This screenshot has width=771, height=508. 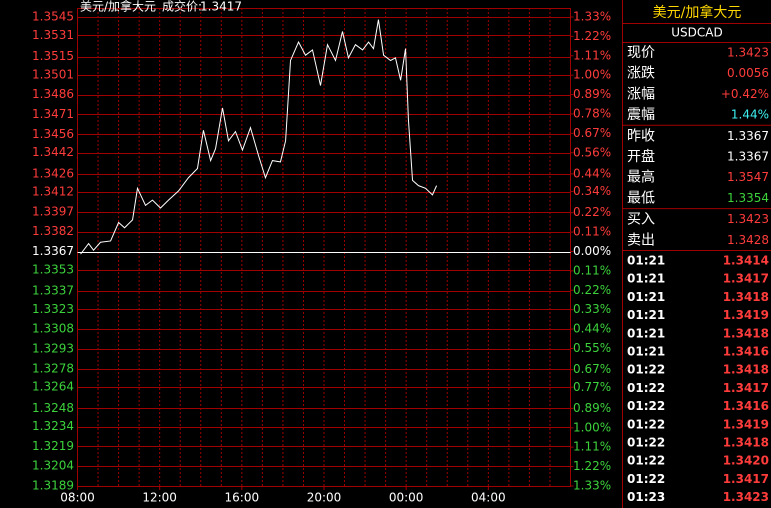 What do you see at coordinates (159, 498) in the screenshot?
I see `x-tick-label: 12:00` at bounding box center [159, 498].